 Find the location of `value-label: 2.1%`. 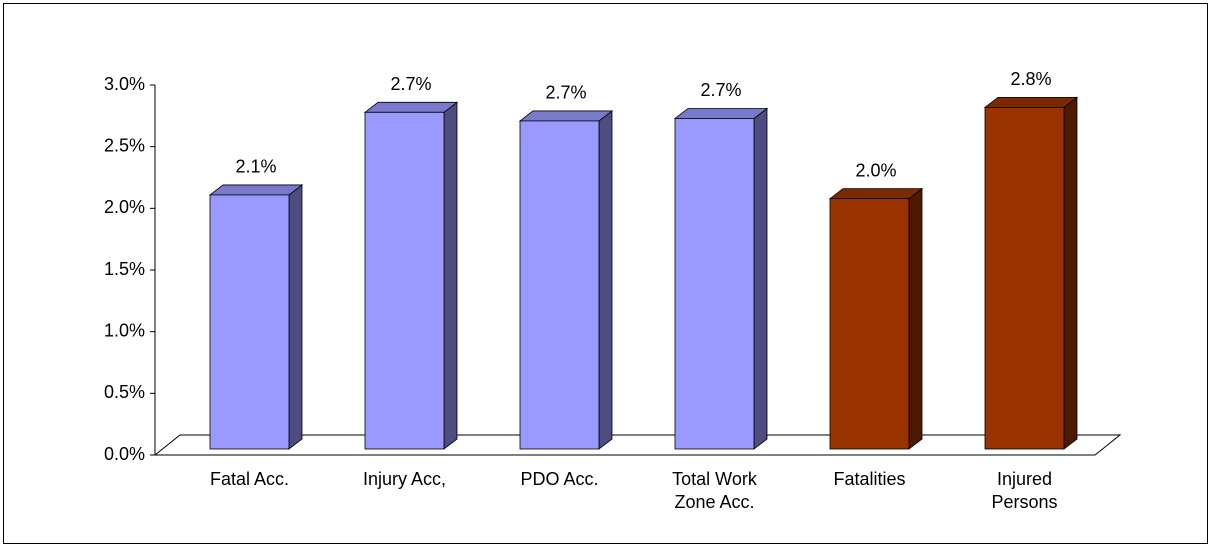

value-label: 2.1% is located at coordinates (255, 167).